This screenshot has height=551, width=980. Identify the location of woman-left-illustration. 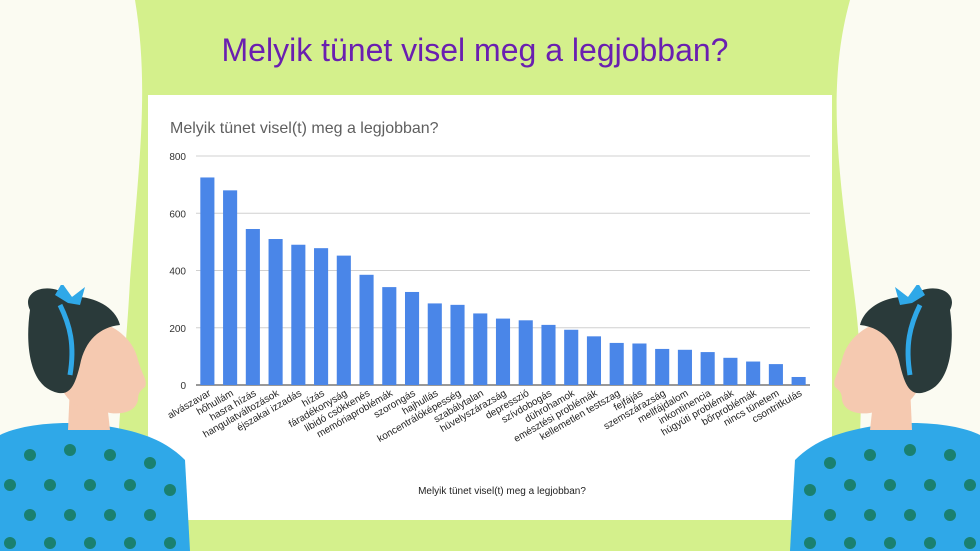
(95, 418).